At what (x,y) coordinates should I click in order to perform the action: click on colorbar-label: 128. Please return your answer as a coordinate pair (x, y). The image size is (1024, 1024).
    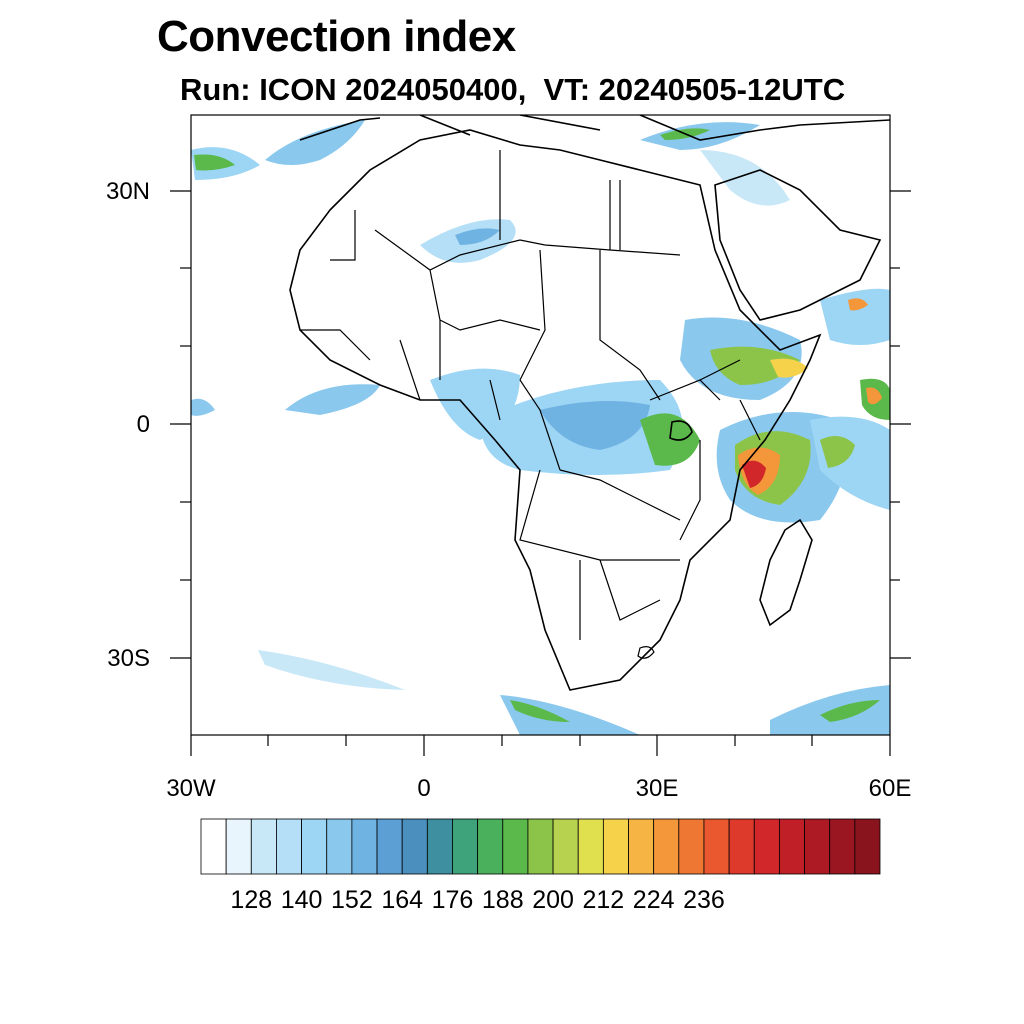
    Looking at the image, I should click on (251, 900).